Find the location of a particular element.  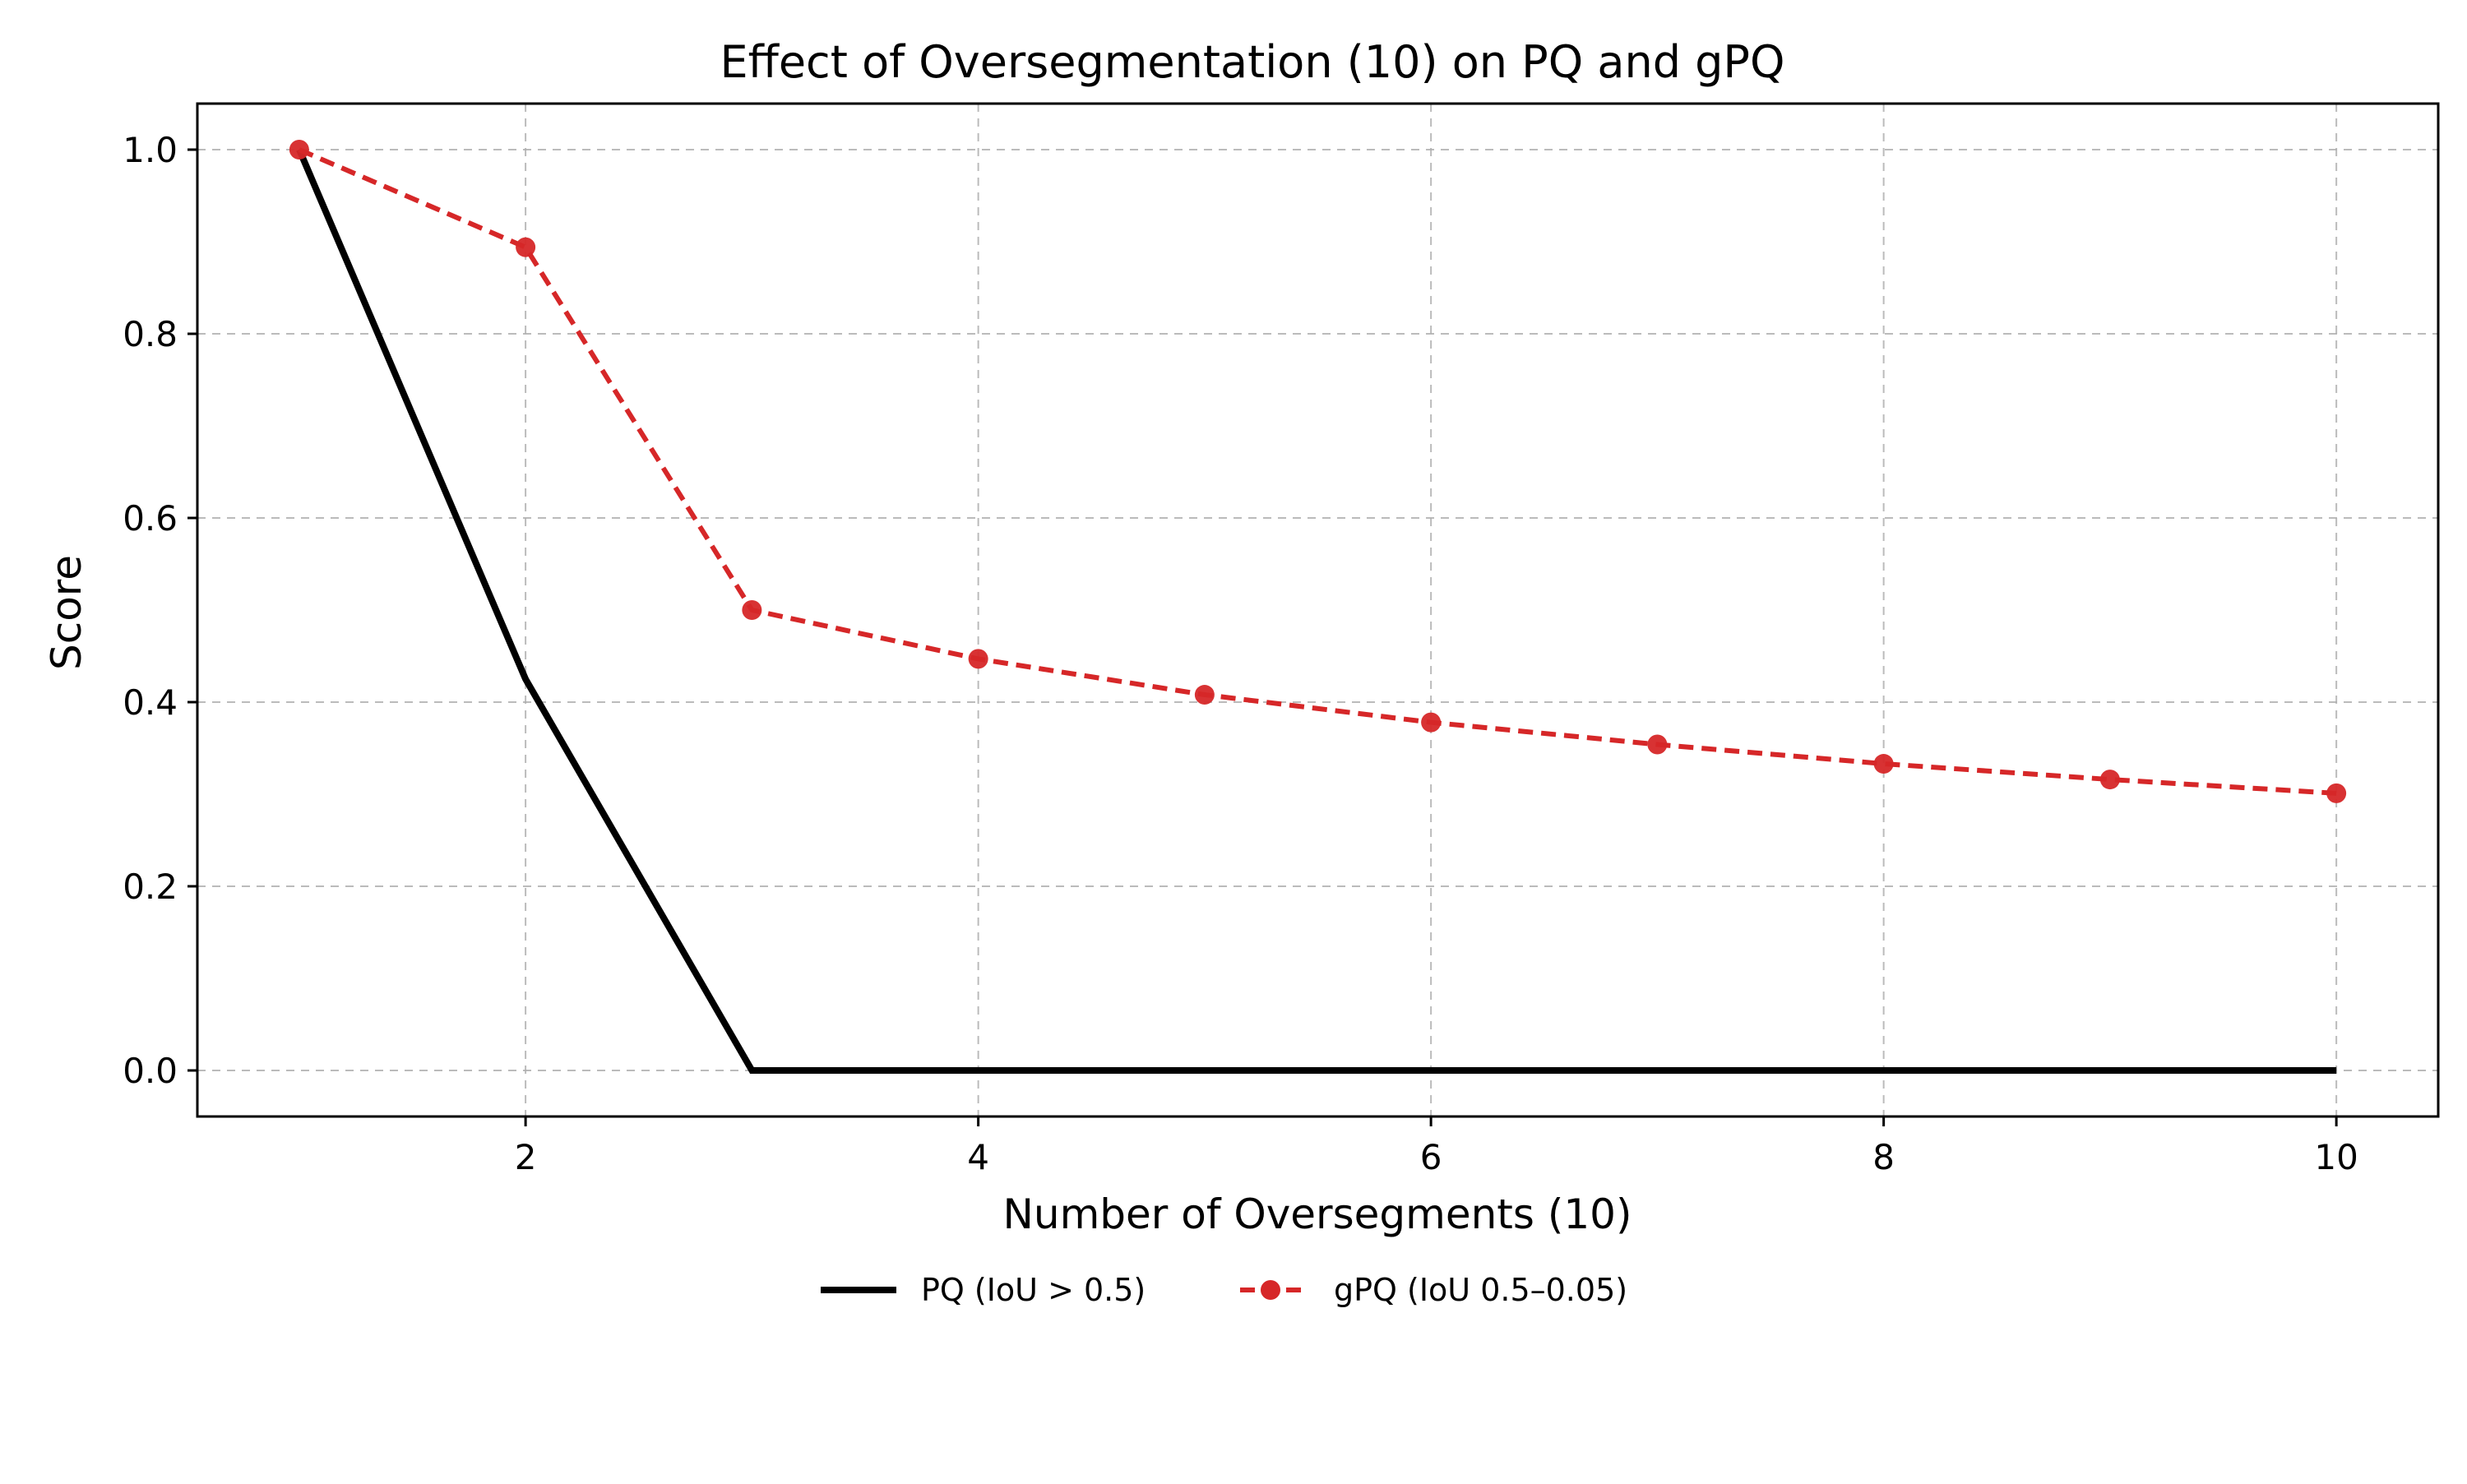

y-tick-label: 0.6 is located at coordinates (151, 519).